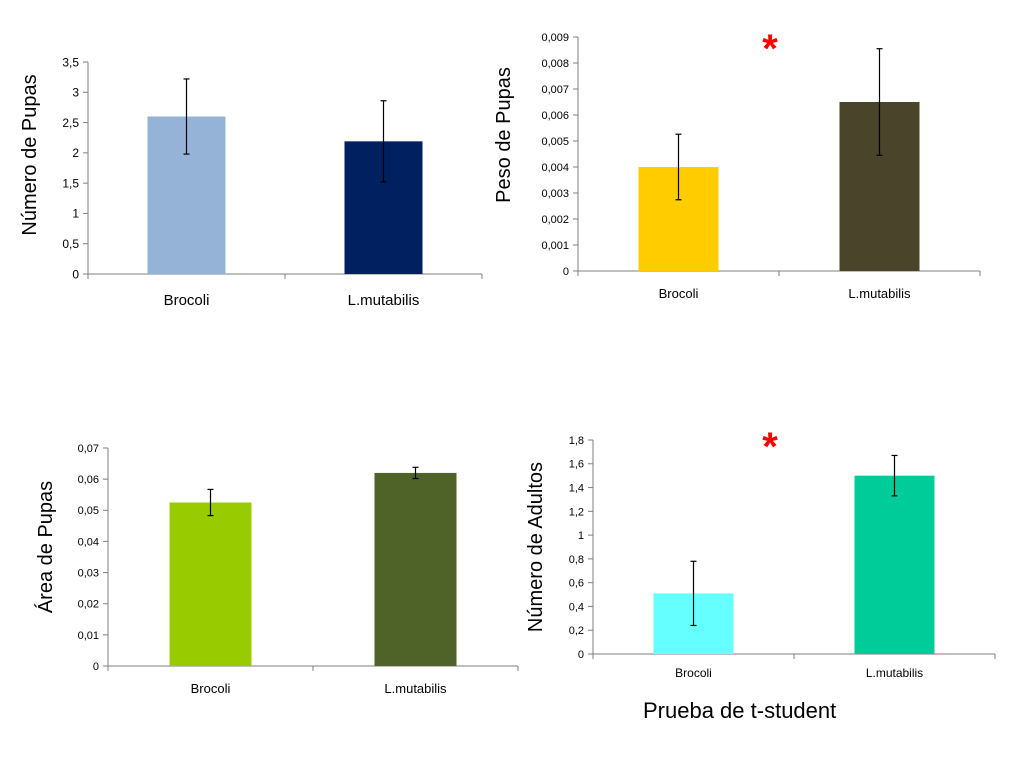 This screenshot has height=768, width=1024. Describe the element at coordinates (576, 512) in the screenshot. I see `y-tick-label: 1,2` at that location.